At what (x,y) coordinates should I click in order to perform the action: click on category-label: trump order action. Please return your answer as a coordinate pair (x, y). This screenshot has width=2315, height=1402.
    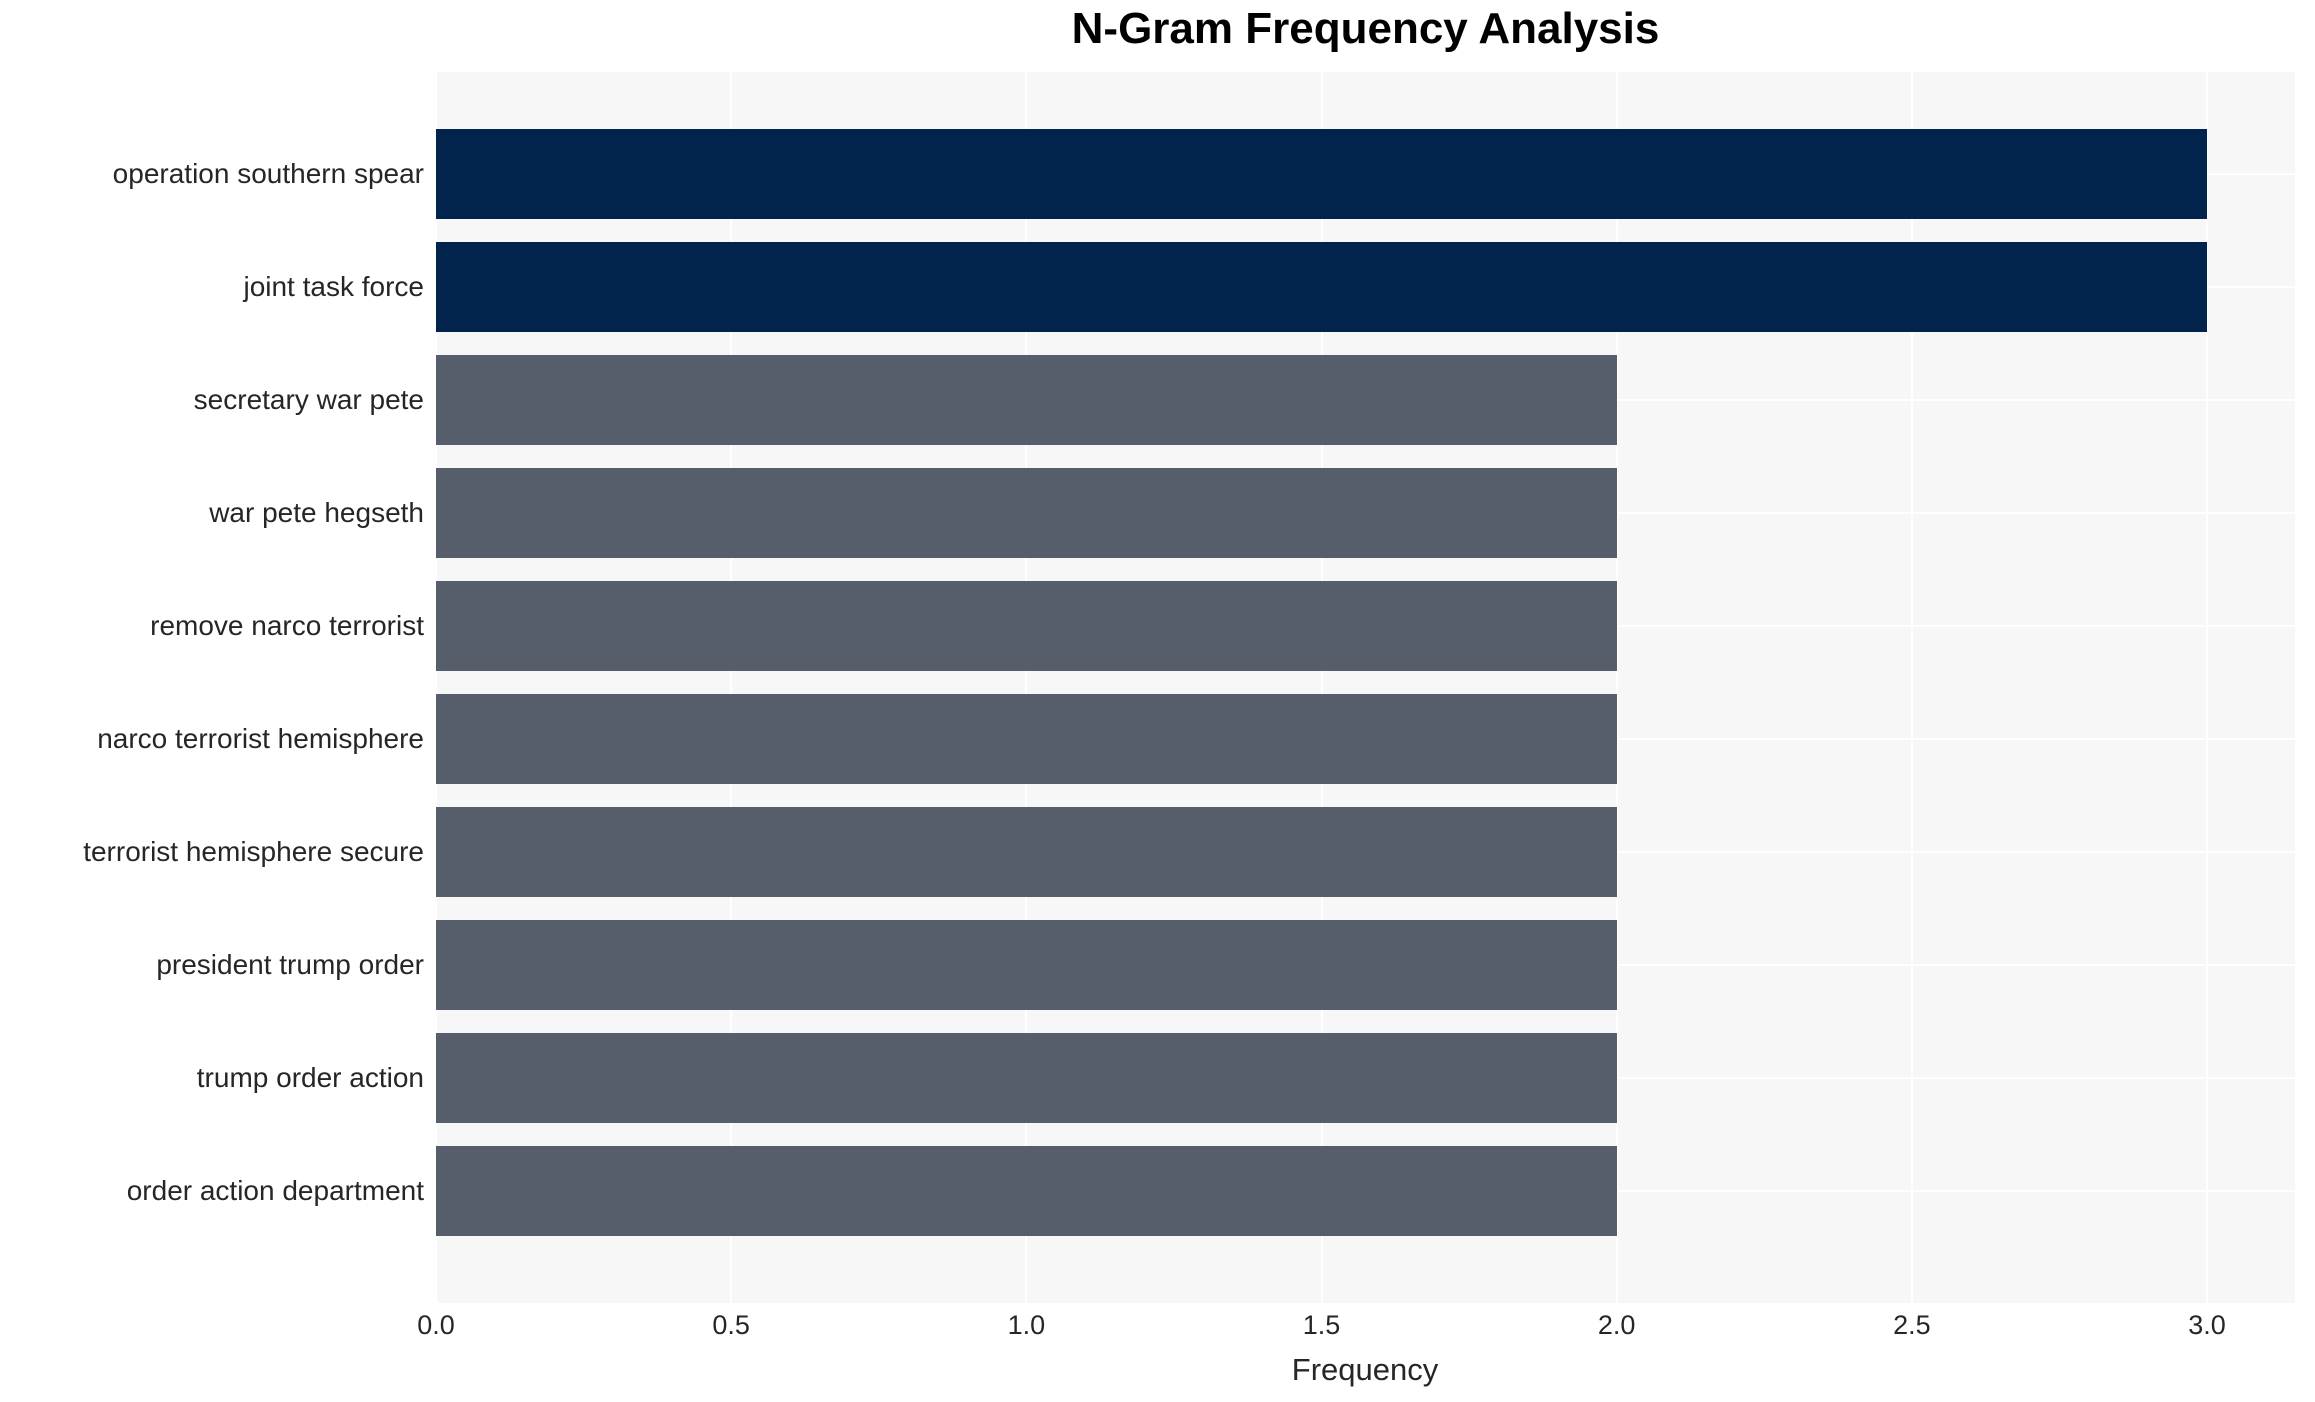
    Looking at the image, I should click on (310, 1077).